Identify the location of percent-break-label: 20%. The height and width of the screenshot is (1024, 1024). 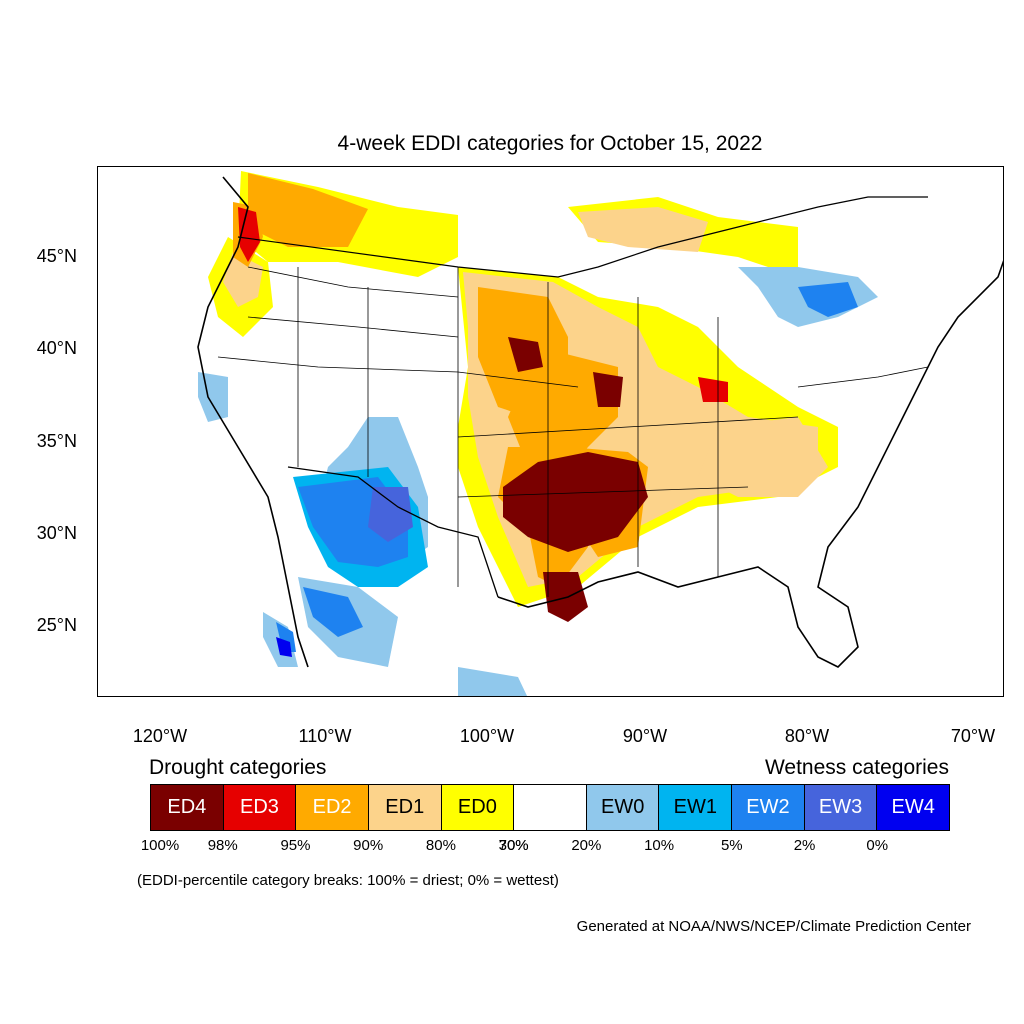
(586, 845).